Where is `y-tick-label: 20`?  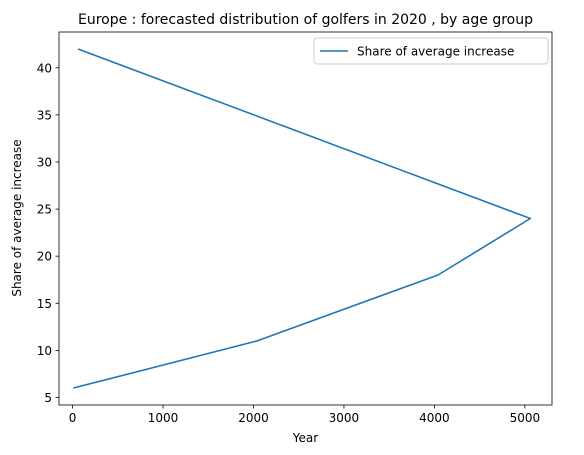 y-tick-label: 20 is located at coordinates (44, 257).